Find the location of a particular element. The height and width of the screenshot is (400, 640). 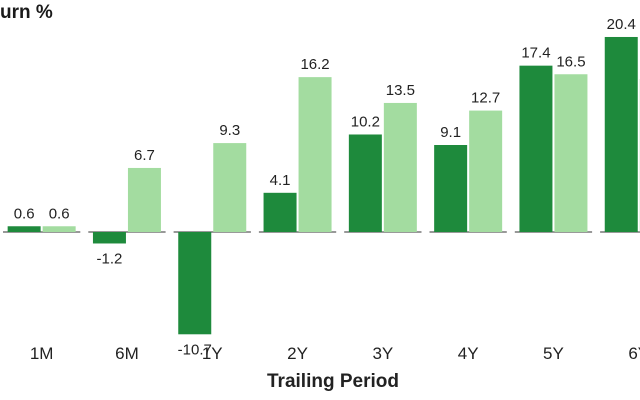

data-label: -10.7 is located at coordinates (195, 349).